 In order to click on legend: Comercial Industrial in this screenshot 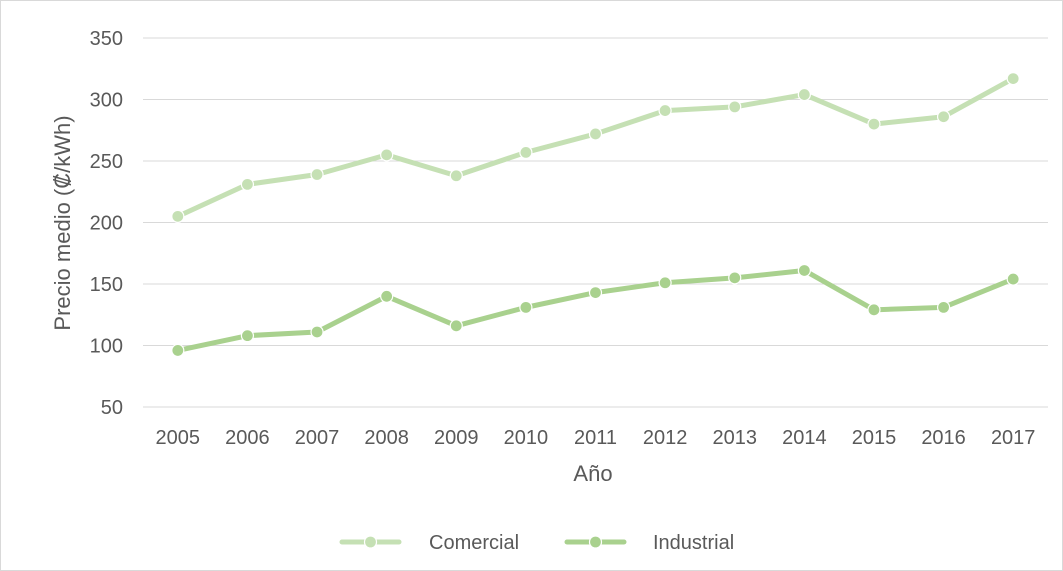, I will do `click(536, 543)`.